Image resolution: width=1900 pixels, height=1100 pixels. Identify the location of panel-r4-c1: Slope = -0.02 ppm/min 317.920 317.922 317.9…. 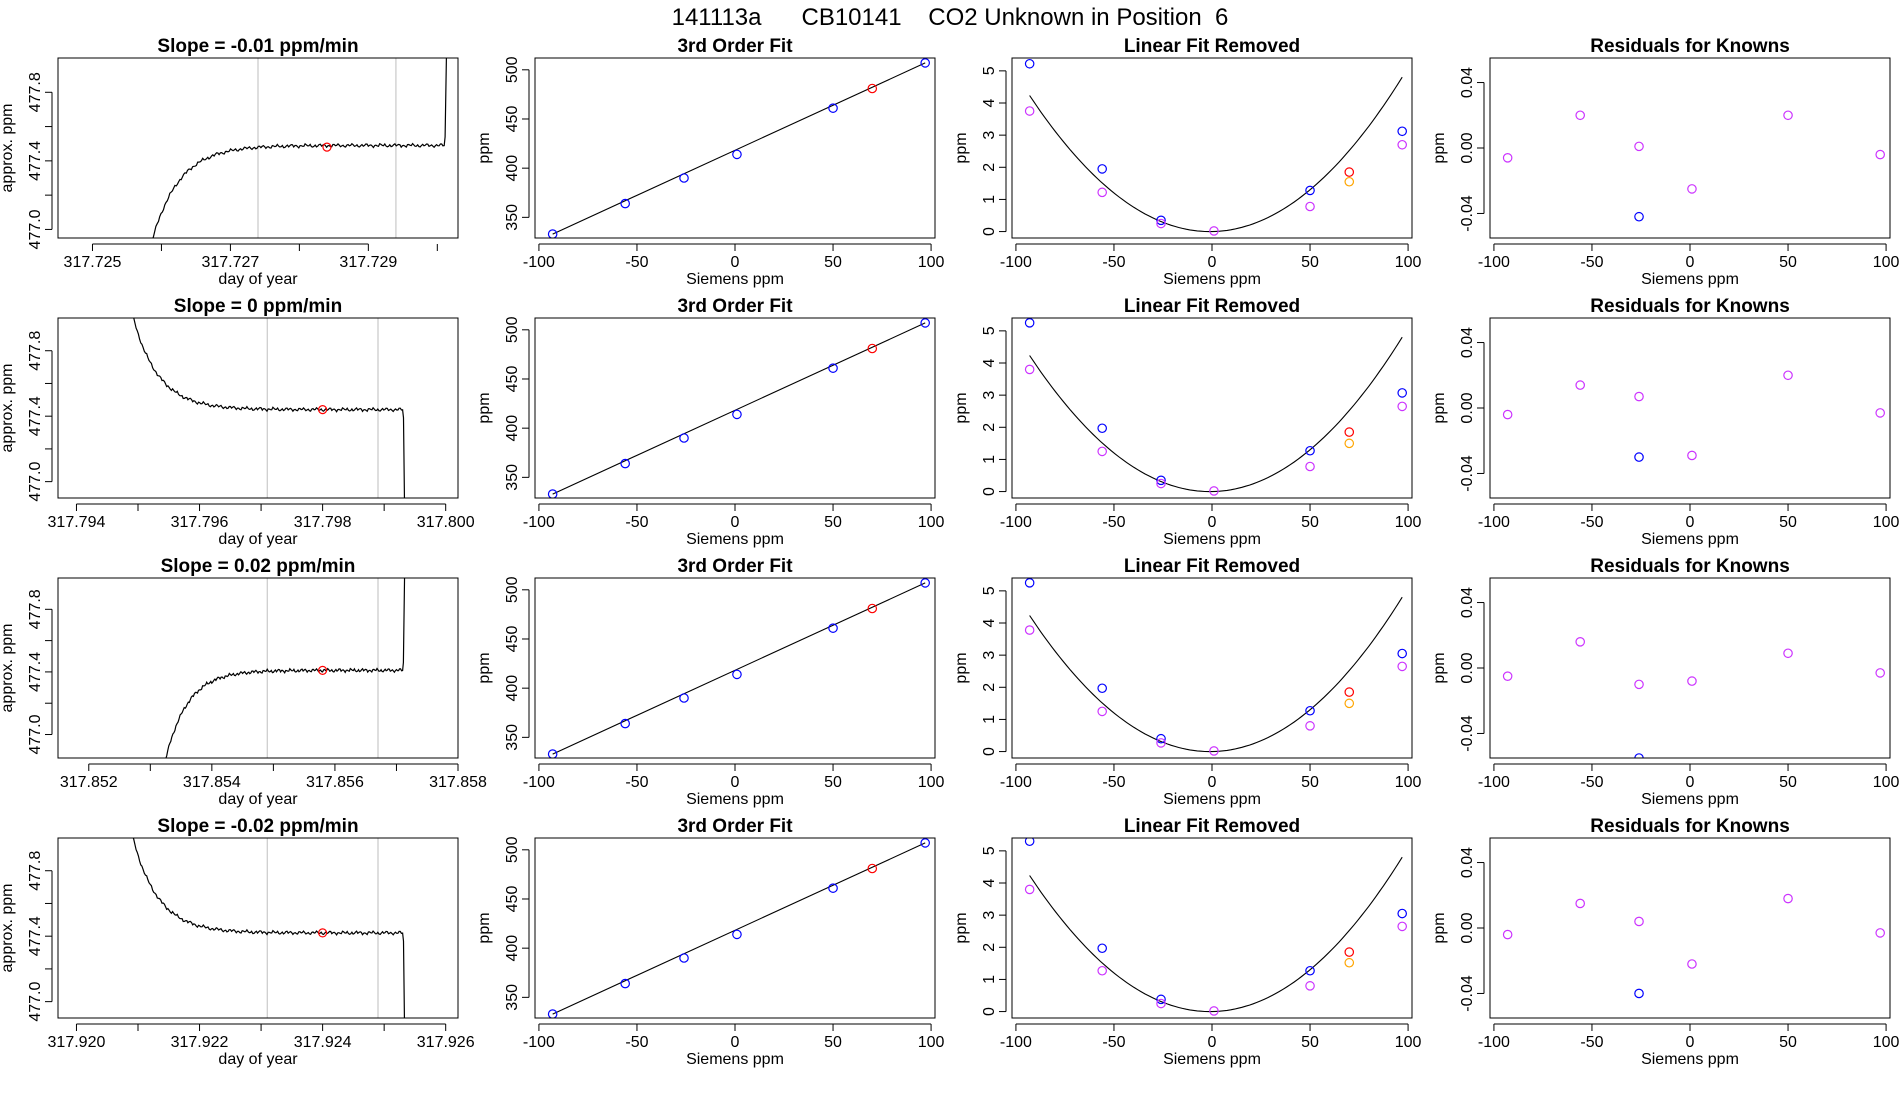
(237, 942).